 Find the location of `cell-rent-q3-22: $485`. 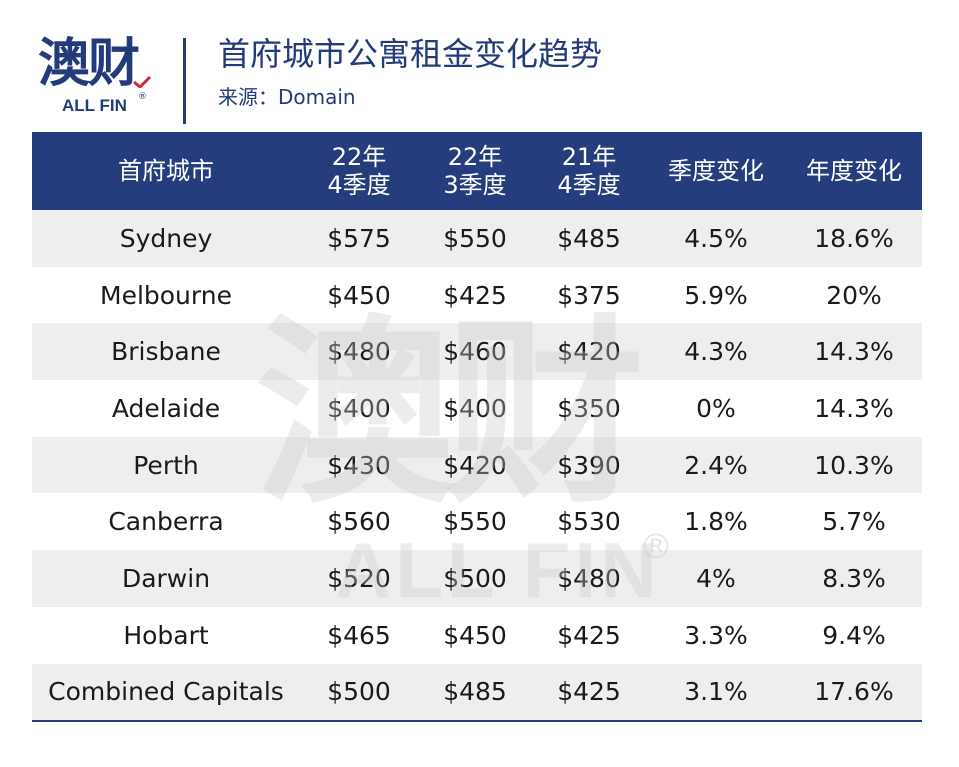

cell-rent-q3-22: $485 is located at coordinates (475, 692).